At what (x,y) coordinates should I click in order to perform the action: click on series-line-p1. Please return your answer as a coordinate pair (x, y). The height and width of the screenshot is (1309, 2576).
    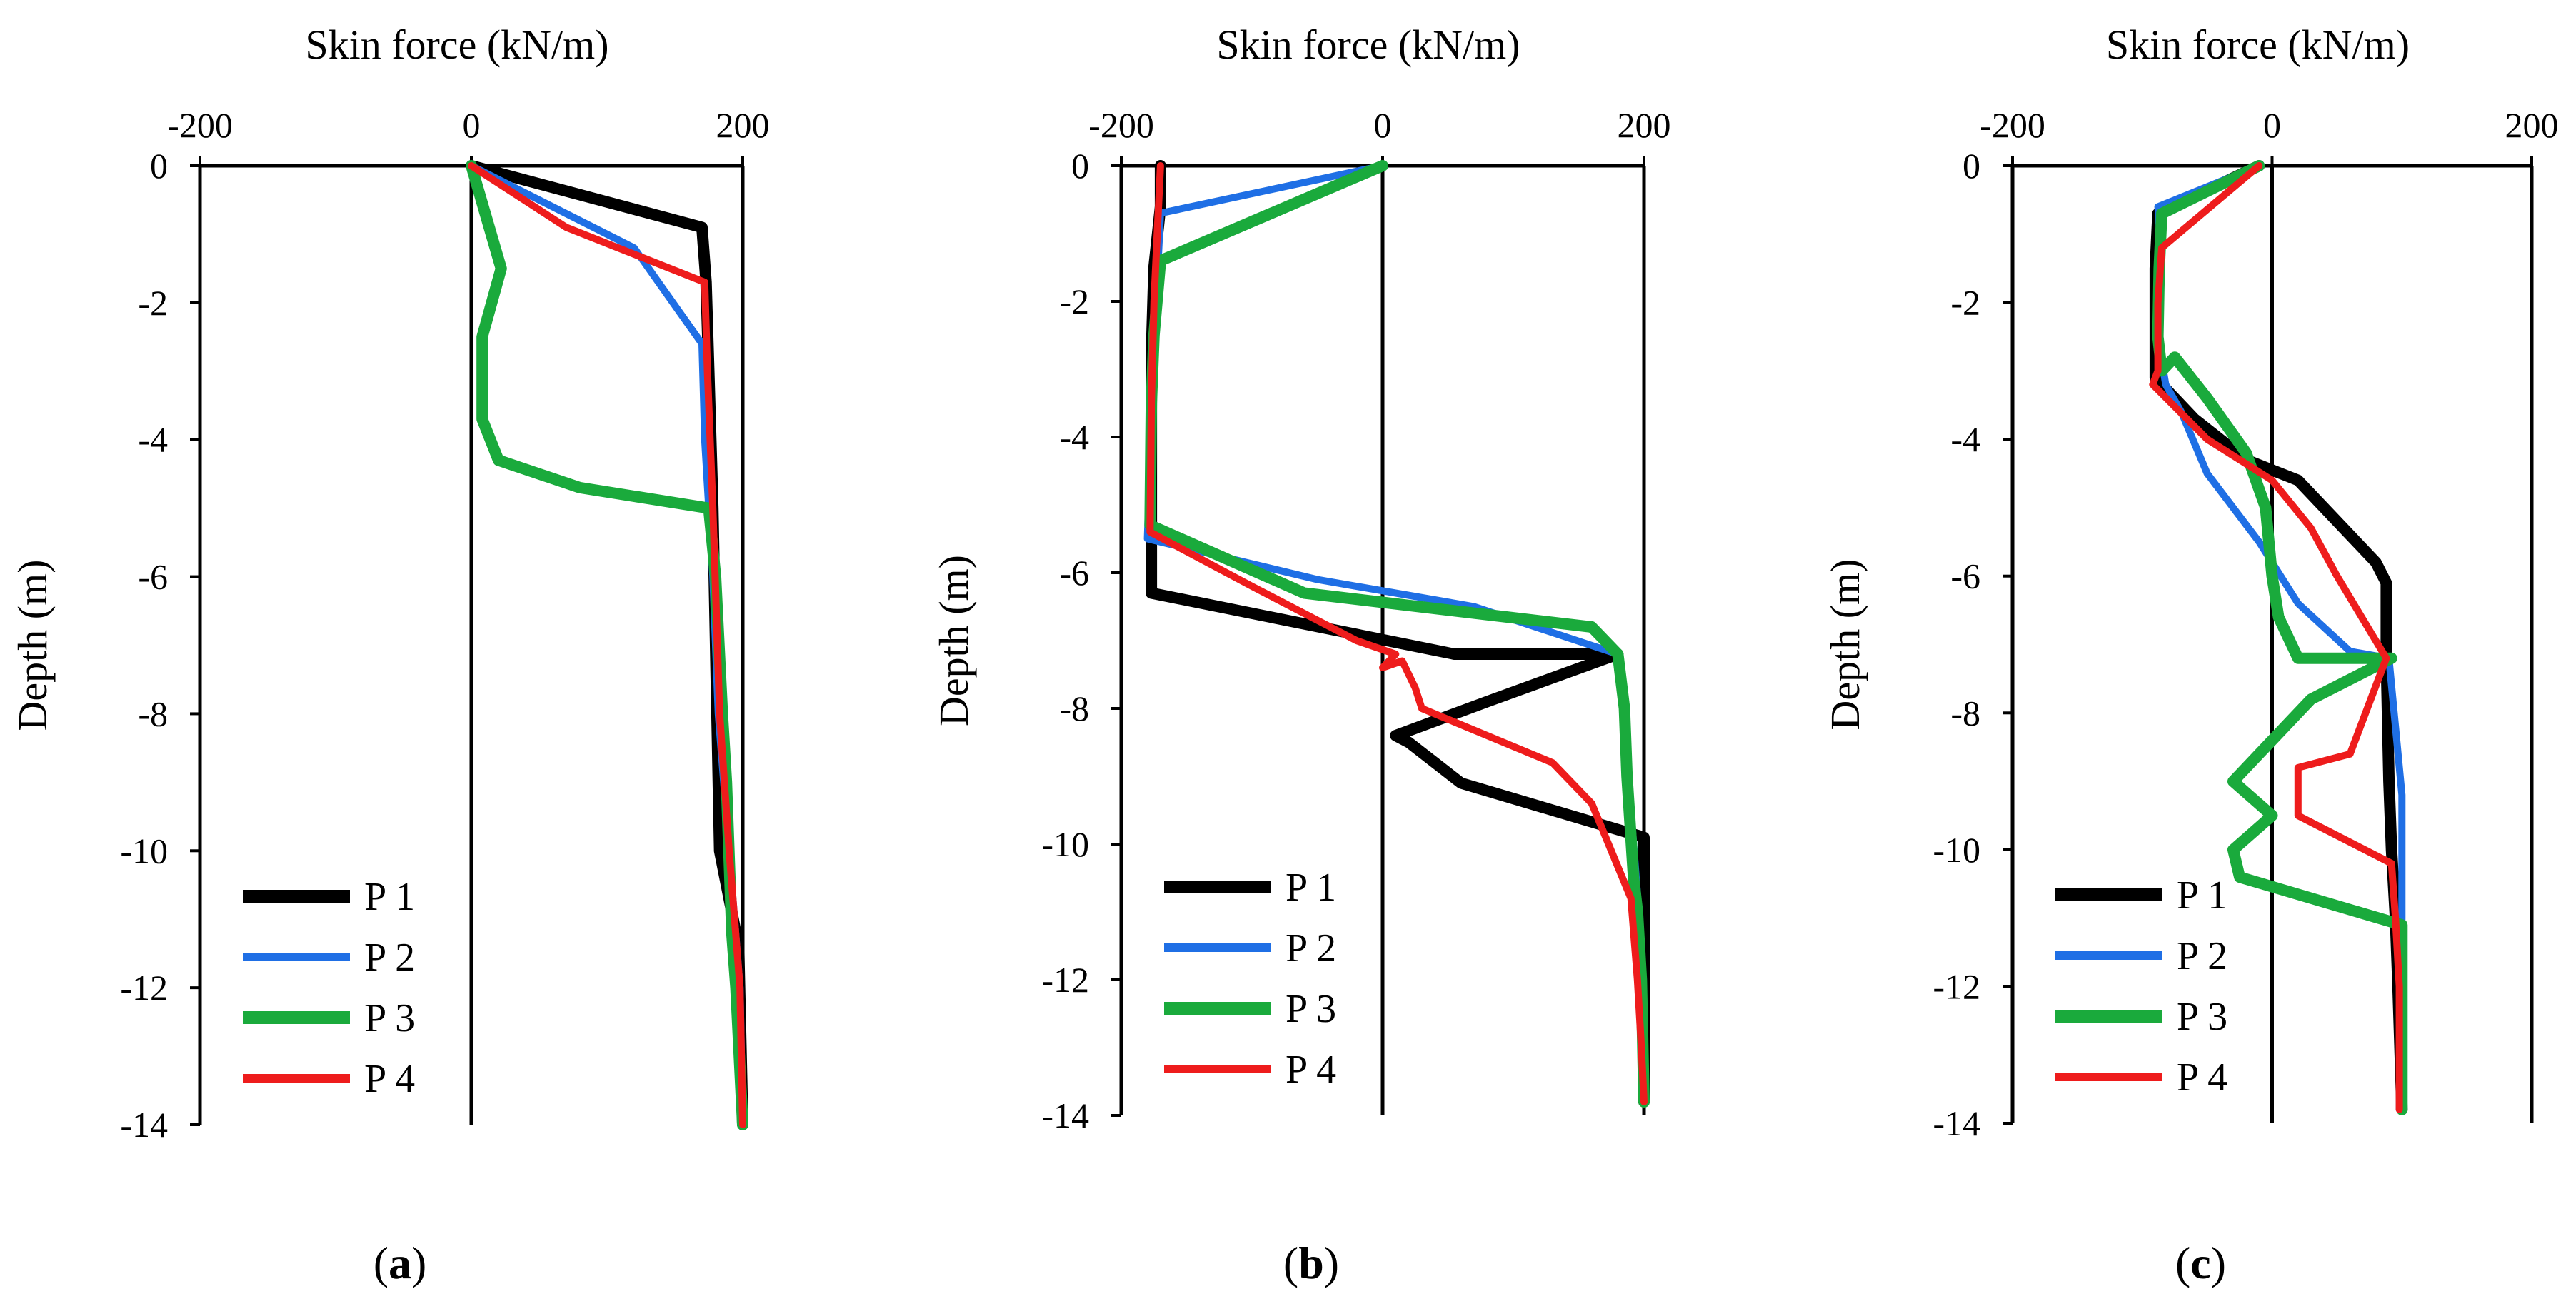
    Looking at the image, I should click on (1398, 634).